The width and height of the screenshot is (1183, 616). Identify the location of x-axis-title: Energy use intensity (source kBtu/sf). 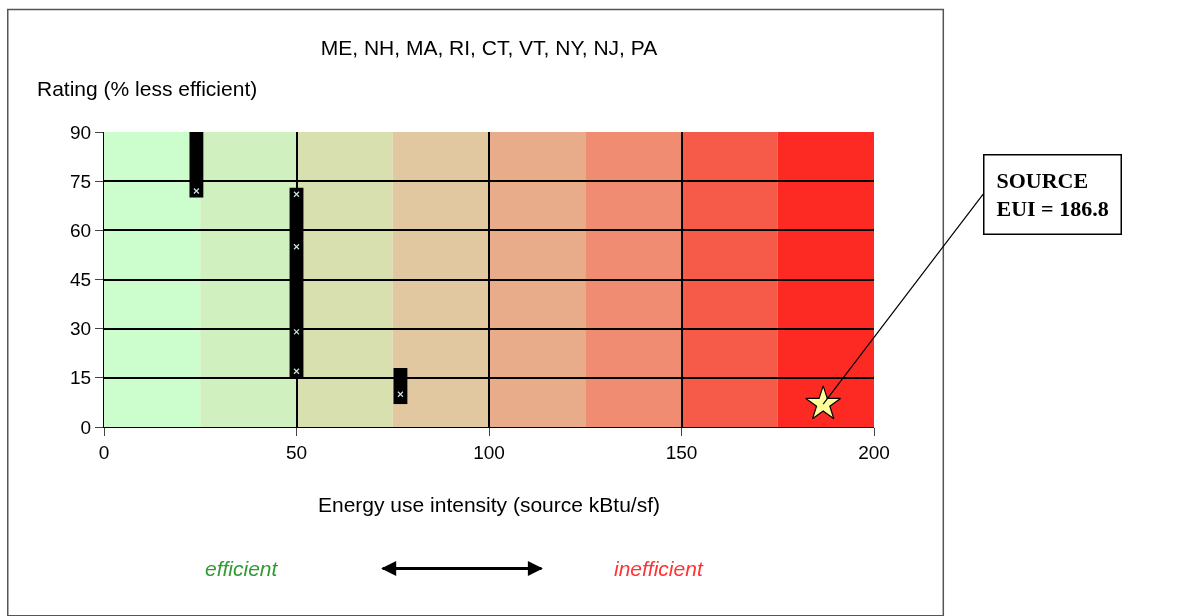
(489, 504).